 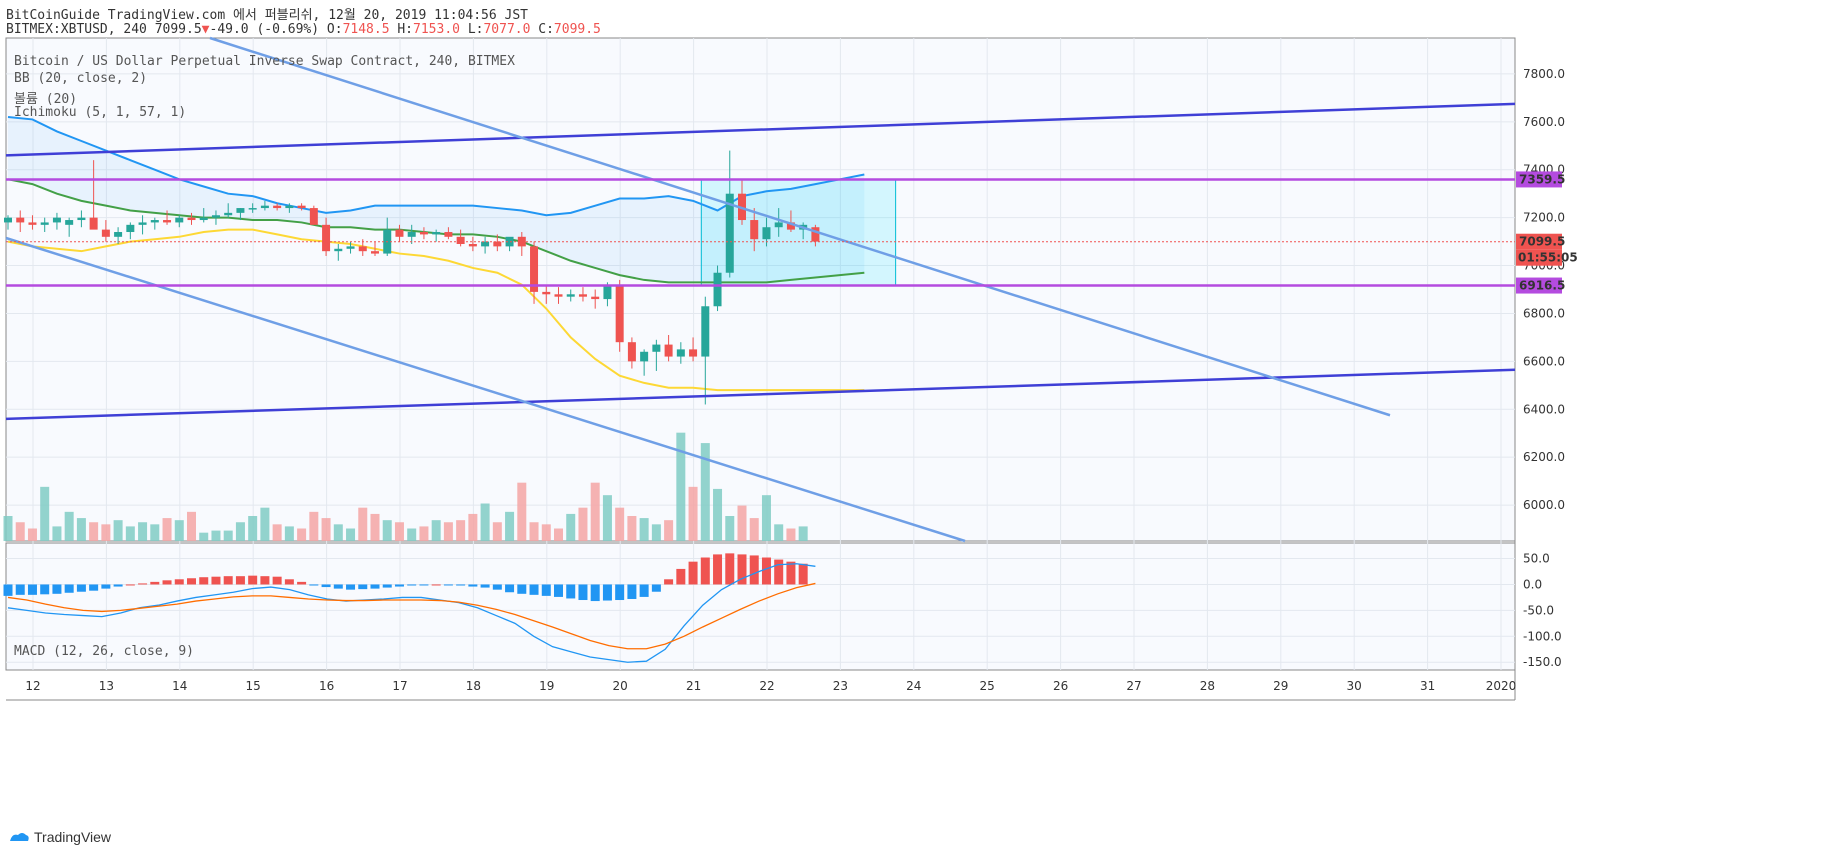 What do you see at coordinates (473, 686) in the screenshot?
I see `x-tick-label: 18` at bounding box center [473, 686].